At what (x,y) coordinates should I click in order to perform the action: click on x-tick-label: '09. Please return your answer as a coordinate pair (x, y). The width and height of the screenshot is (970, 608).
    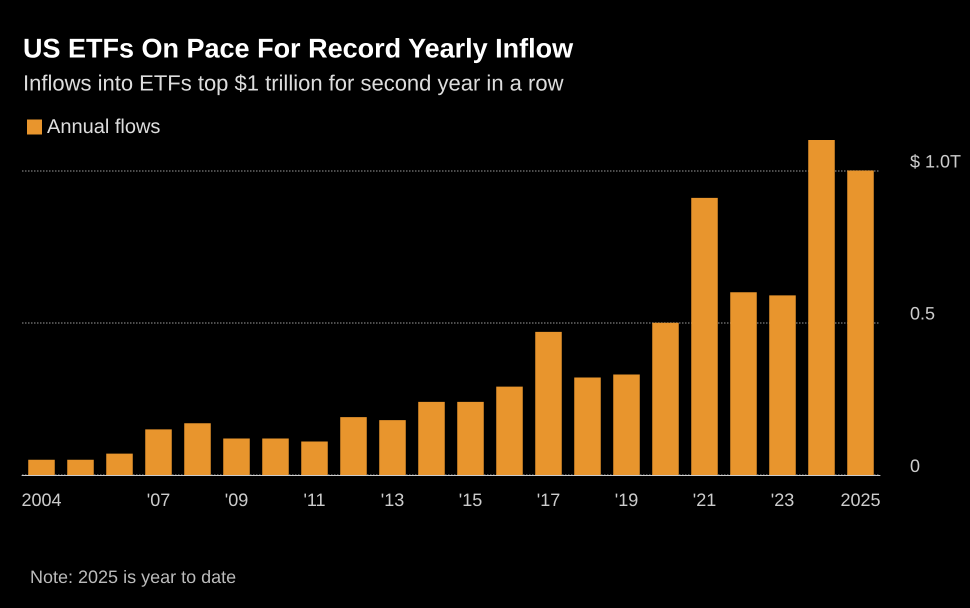
    Looking at the image, I should click on (236, 500).